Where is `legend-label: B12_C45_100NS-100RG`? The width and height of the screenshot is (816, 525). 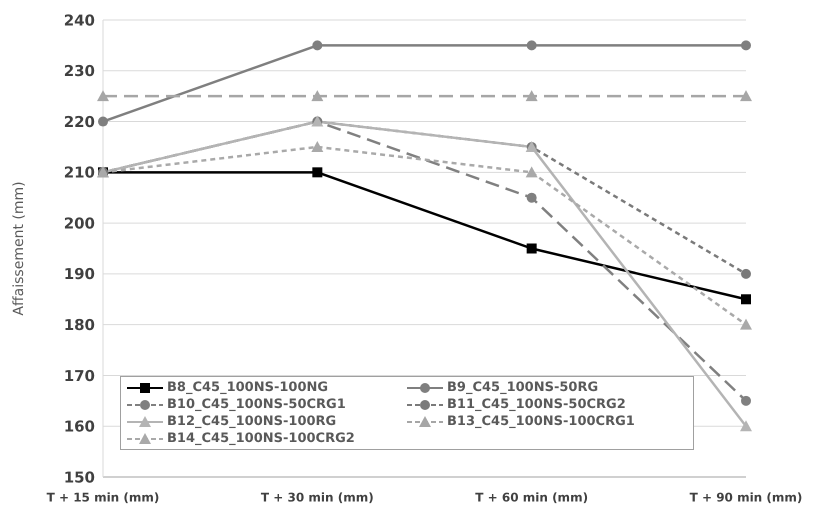
legend-label: B12_C45_100NS-100RG is located at coordinates (251, 421).